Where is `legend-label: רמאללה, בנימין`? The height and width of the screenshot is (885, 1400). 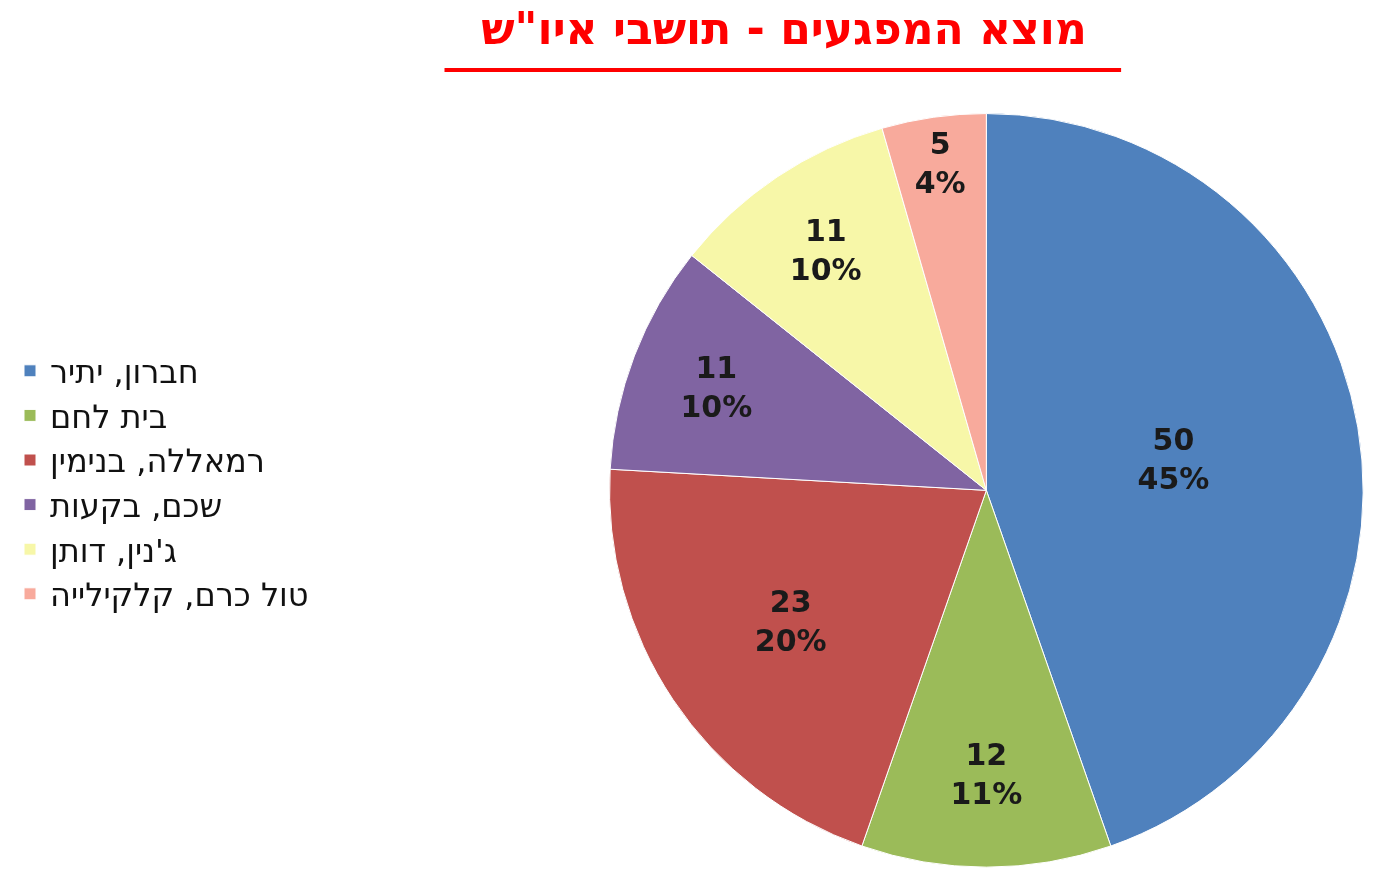
legend-label: רמאללה, בנימין is located at coordinates (157, 461).